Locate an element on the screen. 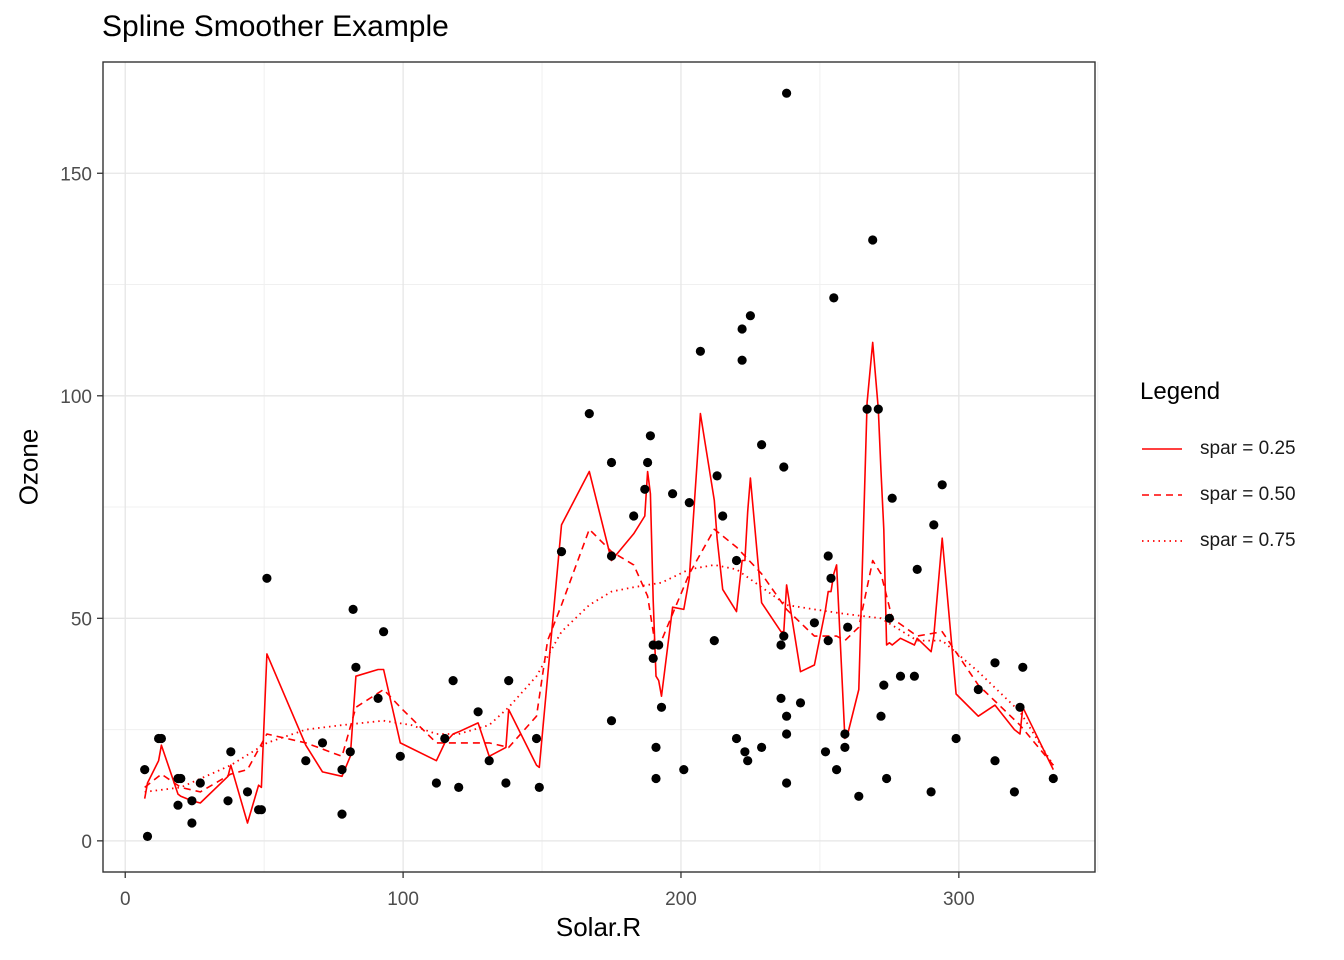 This screenshot has height=960, width=1344. x-tick-label: 200 is located at coordinates (681, 899).